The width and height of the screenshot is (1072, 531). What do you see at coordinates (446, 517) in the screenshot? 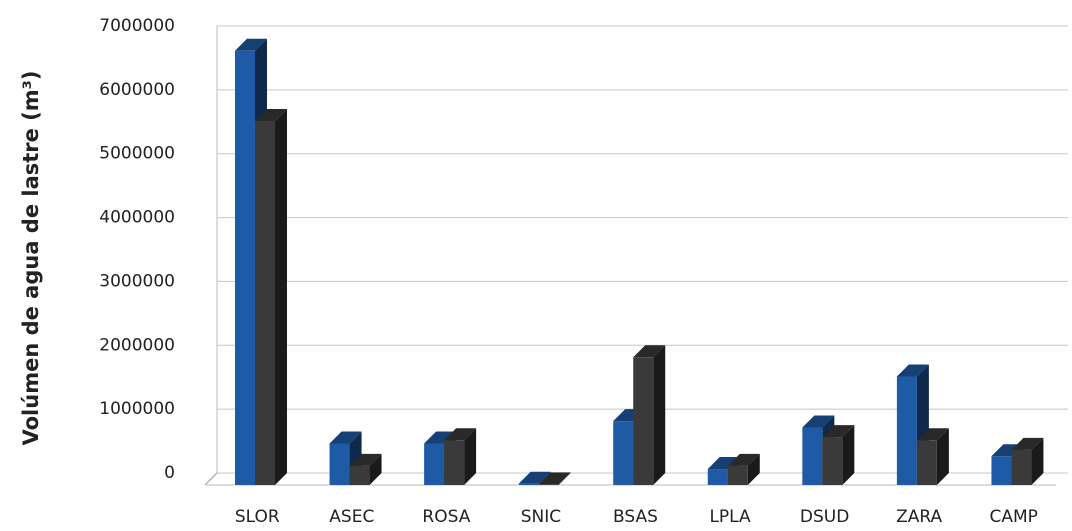
I see `x-tick-label: ROSA` at bounding box center [446, 517].